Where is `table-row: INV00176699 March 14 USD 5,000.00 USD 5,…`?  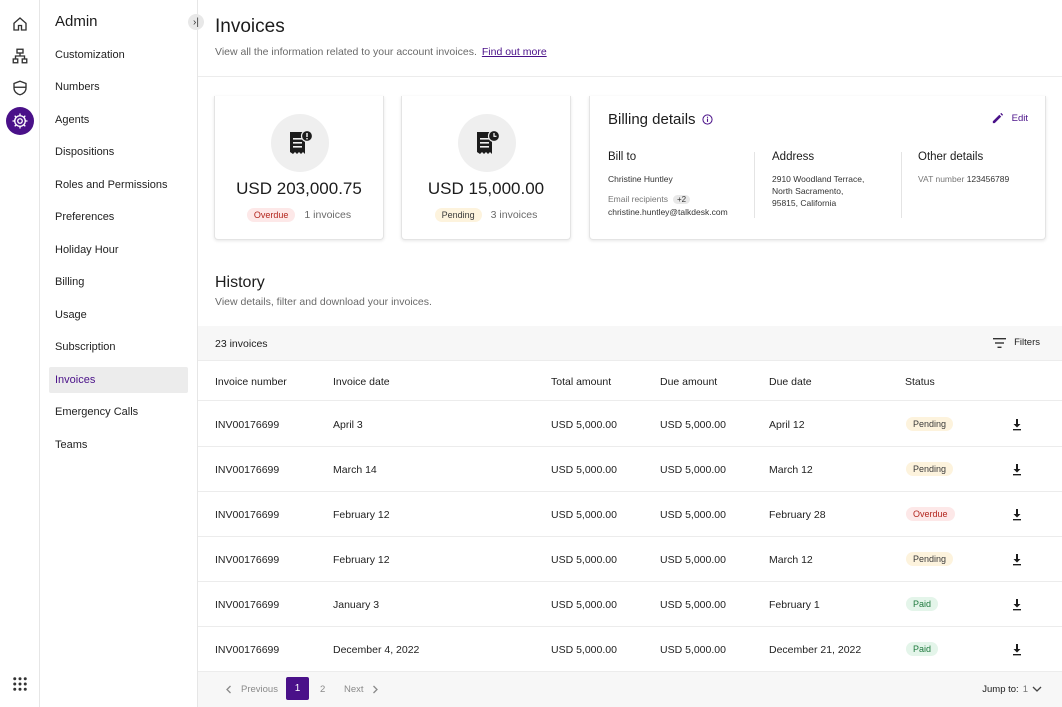 table-row: INV00176699 March 14 USD 5,000.00 USD 5,… is located at coordinates (630, 469).